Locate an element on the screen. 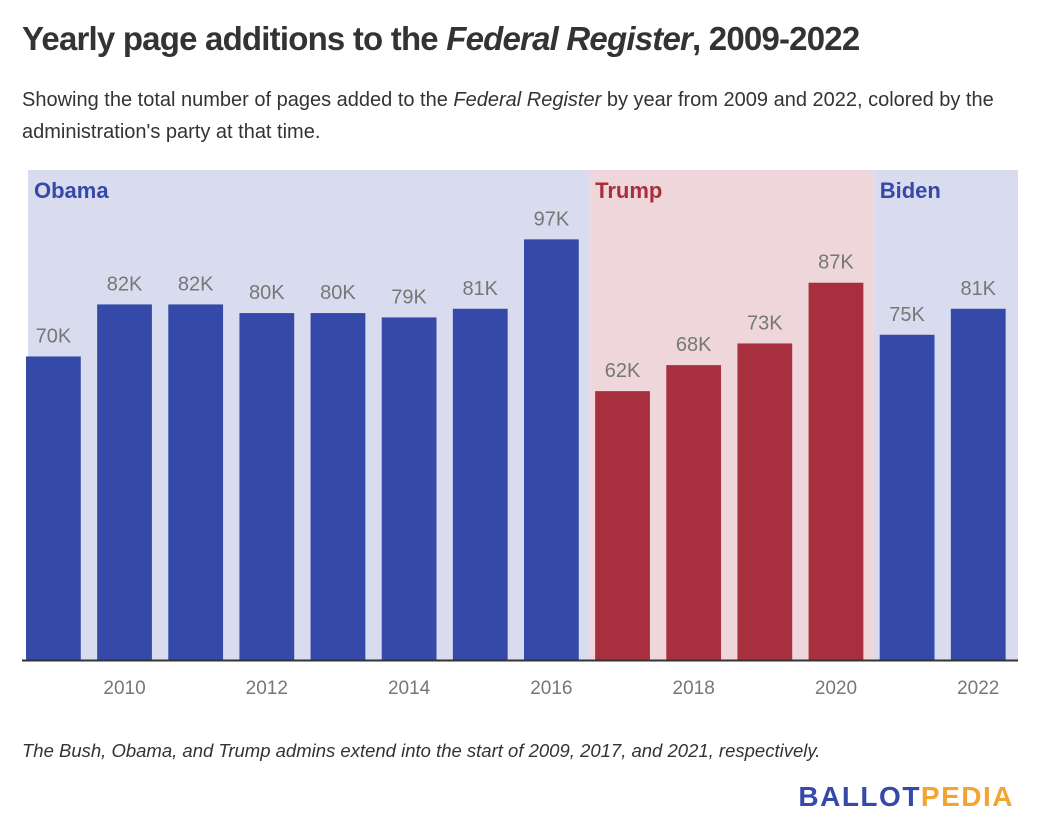 The width and height of the screenshot is (1040, 840). value-label-2010: 82K is located at coordinates (125, 284).